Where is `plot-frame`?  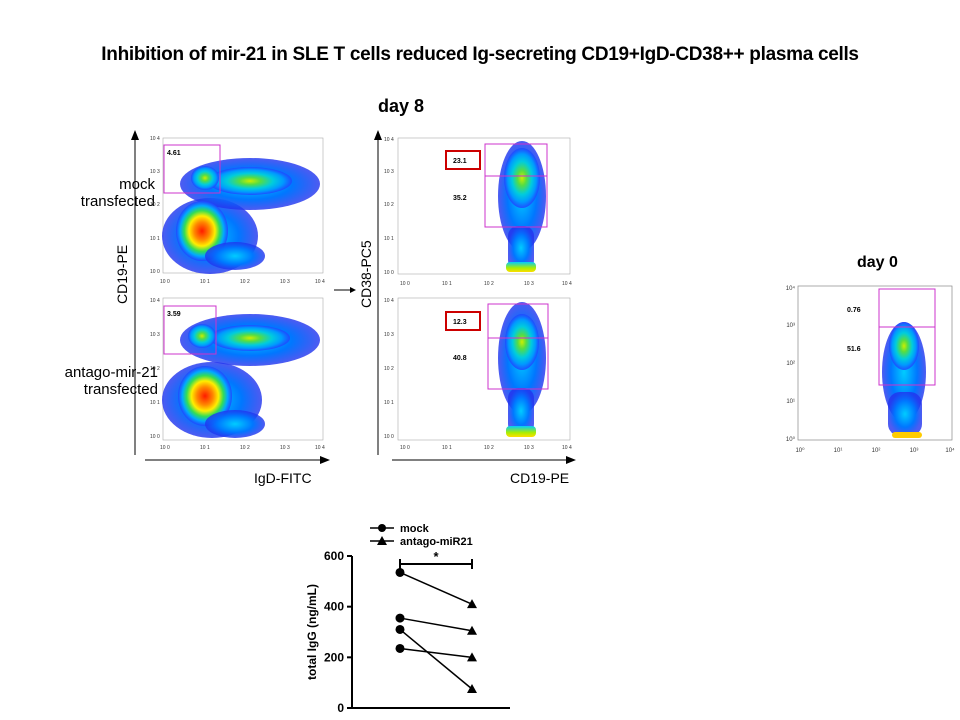 plot-frame is located at coordinates (875, 363).